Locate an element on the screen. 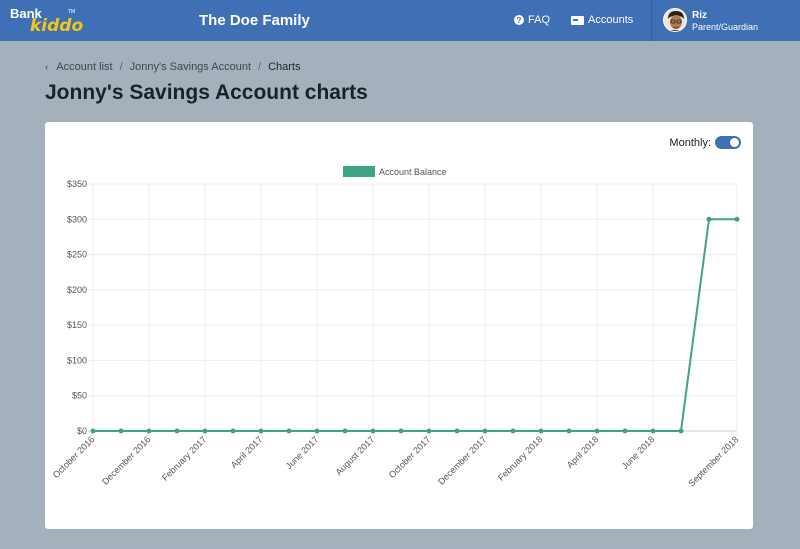  nav-accounts-label: Accounts is located at coordinates (611, 20).